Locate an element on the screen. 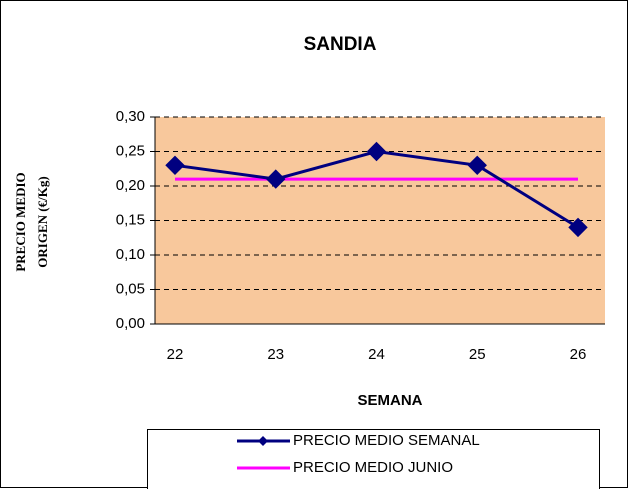 The height and width of the screenshot is (489, 629). x-tick-label: 22 is located at coordinates (175, 354).